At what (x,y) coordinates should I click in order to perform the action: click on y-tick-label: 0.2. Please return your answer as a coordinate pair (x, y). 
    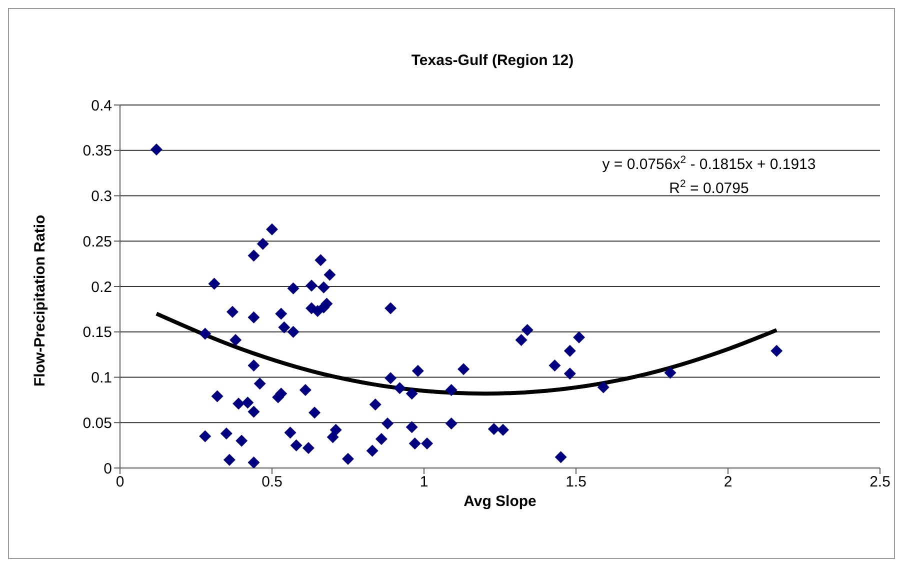
    Looking at the image, I should click on (101, 287).